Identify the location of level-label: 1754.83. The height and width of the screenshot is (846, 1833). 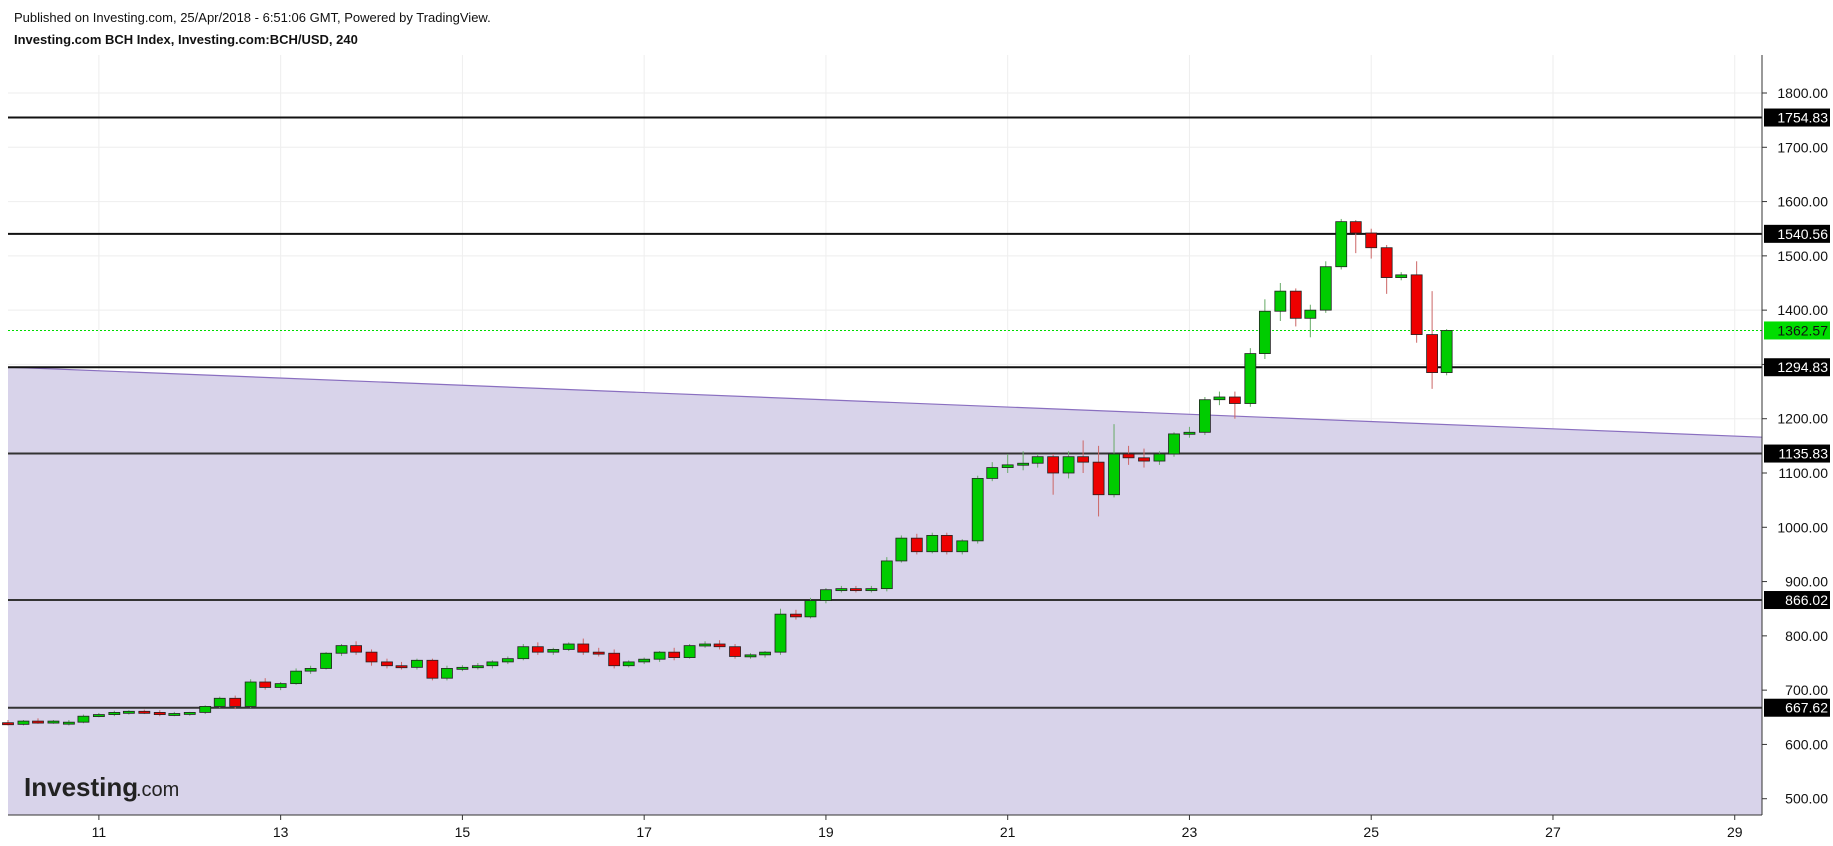
(1802, 118).